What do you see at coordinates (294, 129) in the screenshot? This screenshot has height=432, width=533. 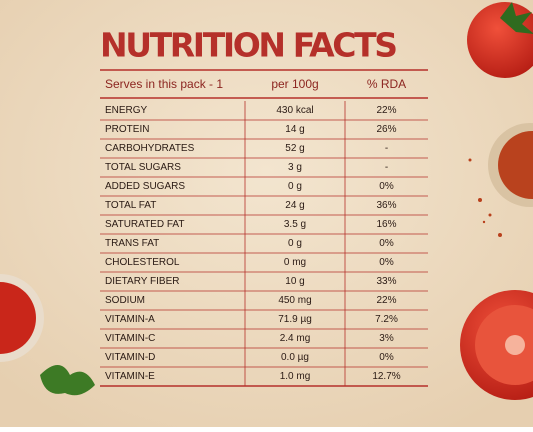 I see `cell: 14 g` at bounding box center [294, 129].